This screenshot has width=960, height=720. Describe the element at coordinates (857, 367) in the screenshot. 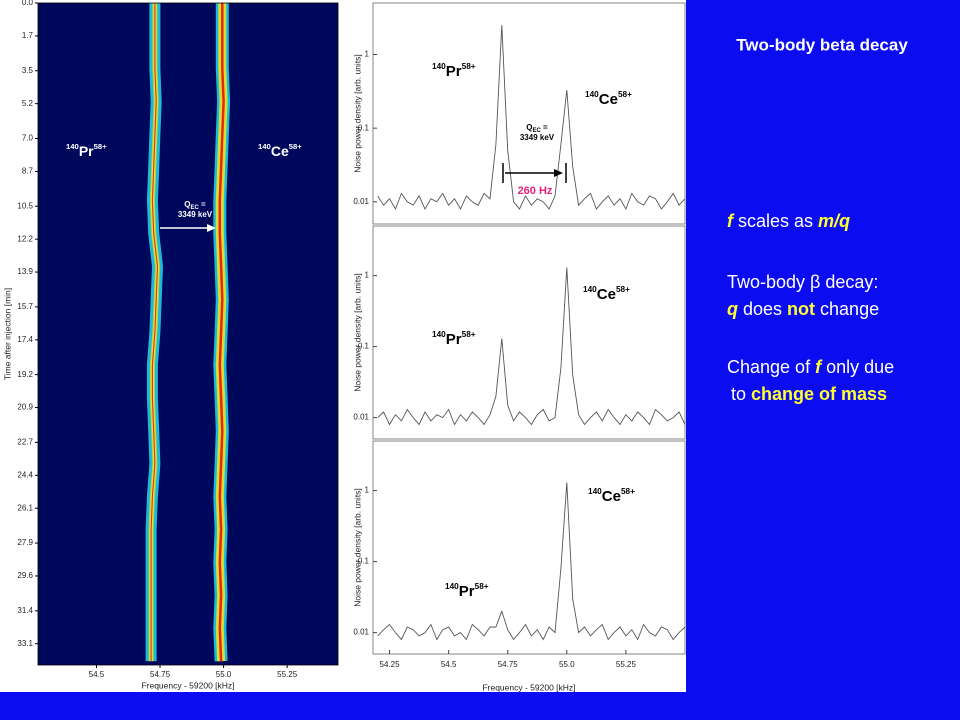

I see `text-segment: only due` at that location.